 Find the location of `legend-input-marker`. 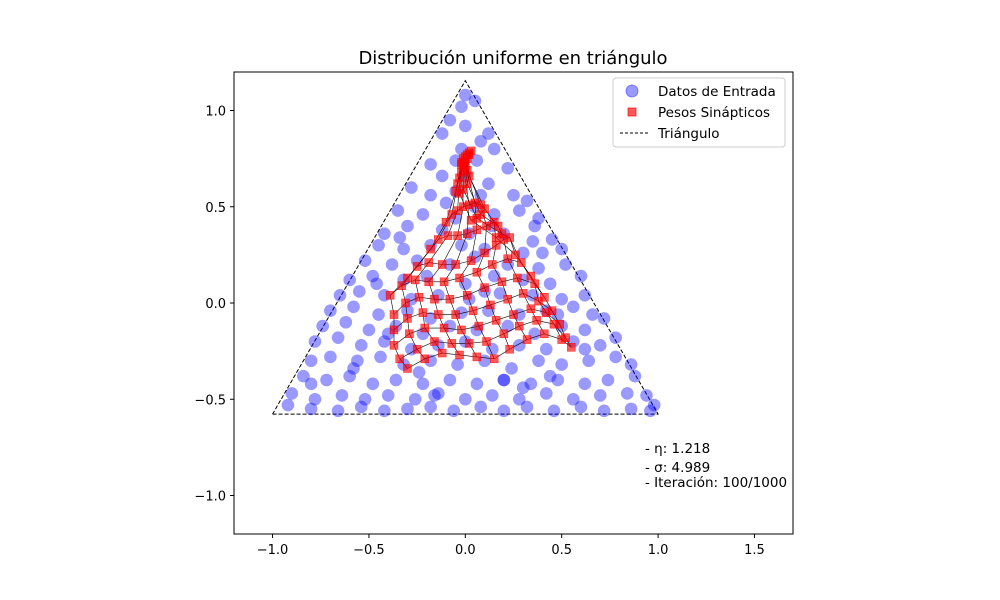

legend-input-marker is located at coordinates (632, 91).